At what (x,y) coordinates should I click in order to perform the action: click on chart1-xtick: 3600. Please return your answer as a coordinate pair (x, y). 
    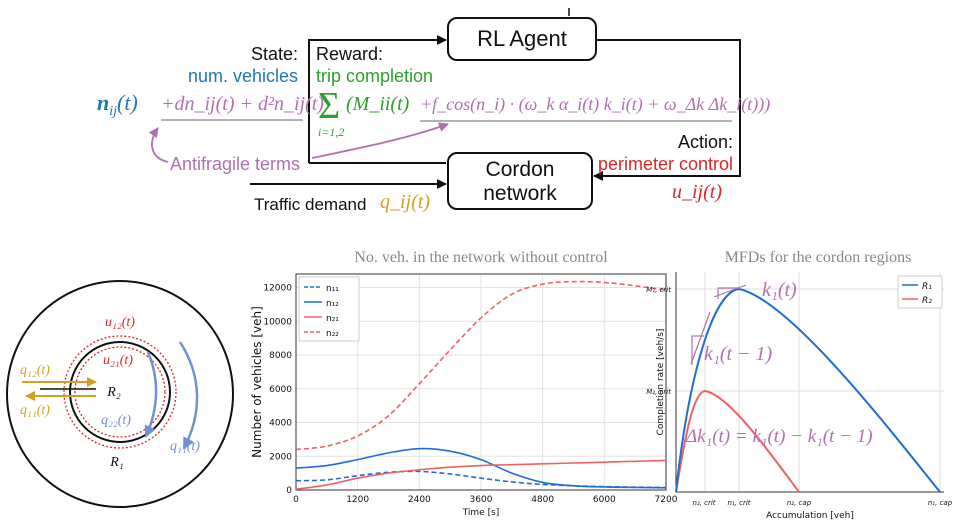
    Looking at the image, I should click on (481, 500).